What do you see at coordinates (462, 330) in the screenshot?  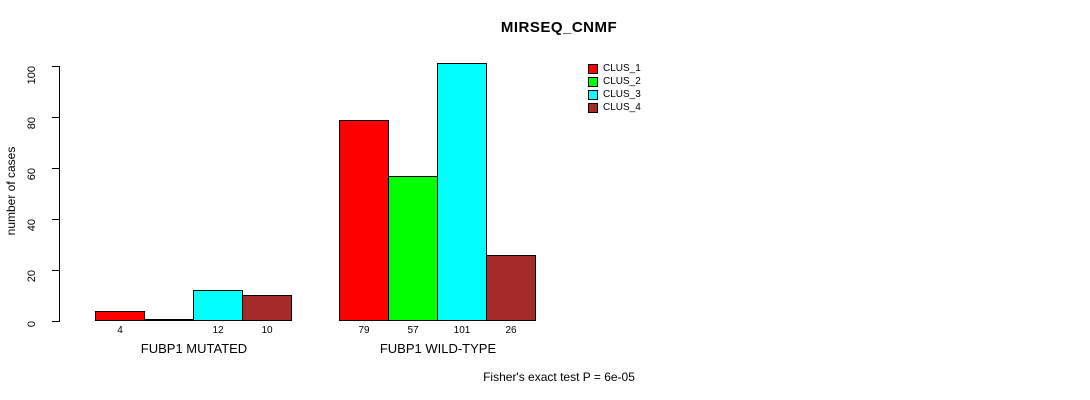 I see `bar-value-label: 101` at bounding box center [462, 330].